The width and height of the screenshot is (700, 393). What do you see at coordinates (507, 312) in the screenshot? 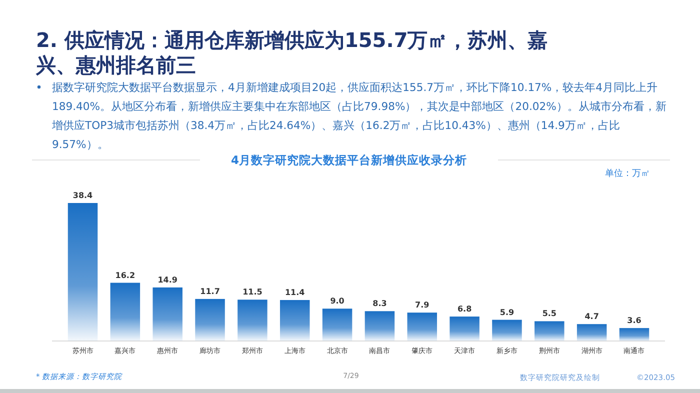
I see `data-label: 5.9` at bounding box center [507, 312].